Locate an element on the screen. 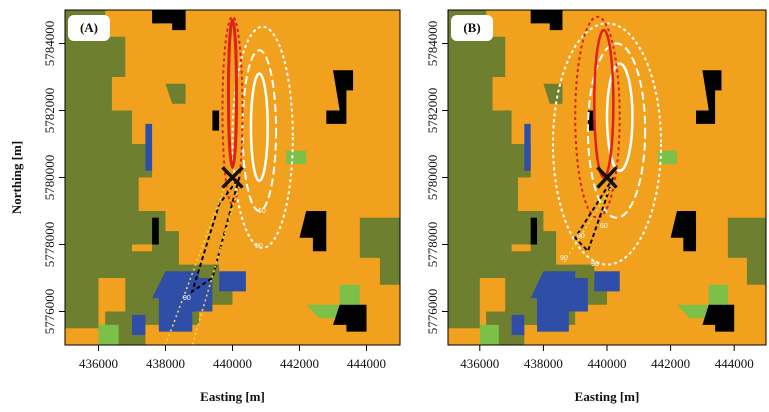 The width and height of the screenshot is (769, 412). panel-label: (B) is located at coordinates (471, 27).